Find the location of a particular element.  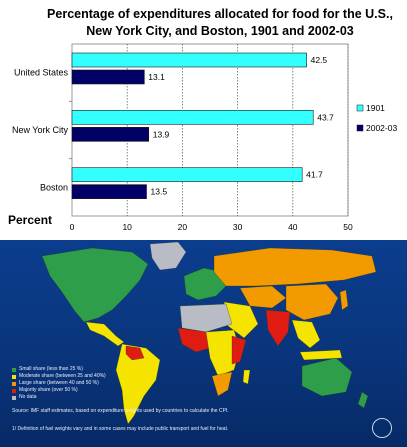

central-africa-shape is located at coordinates (223, 353).